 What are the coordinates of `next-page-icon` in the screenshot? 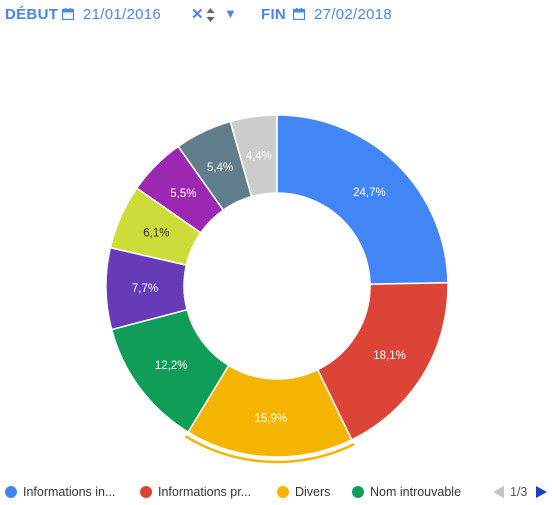 It's located at (541, 492).